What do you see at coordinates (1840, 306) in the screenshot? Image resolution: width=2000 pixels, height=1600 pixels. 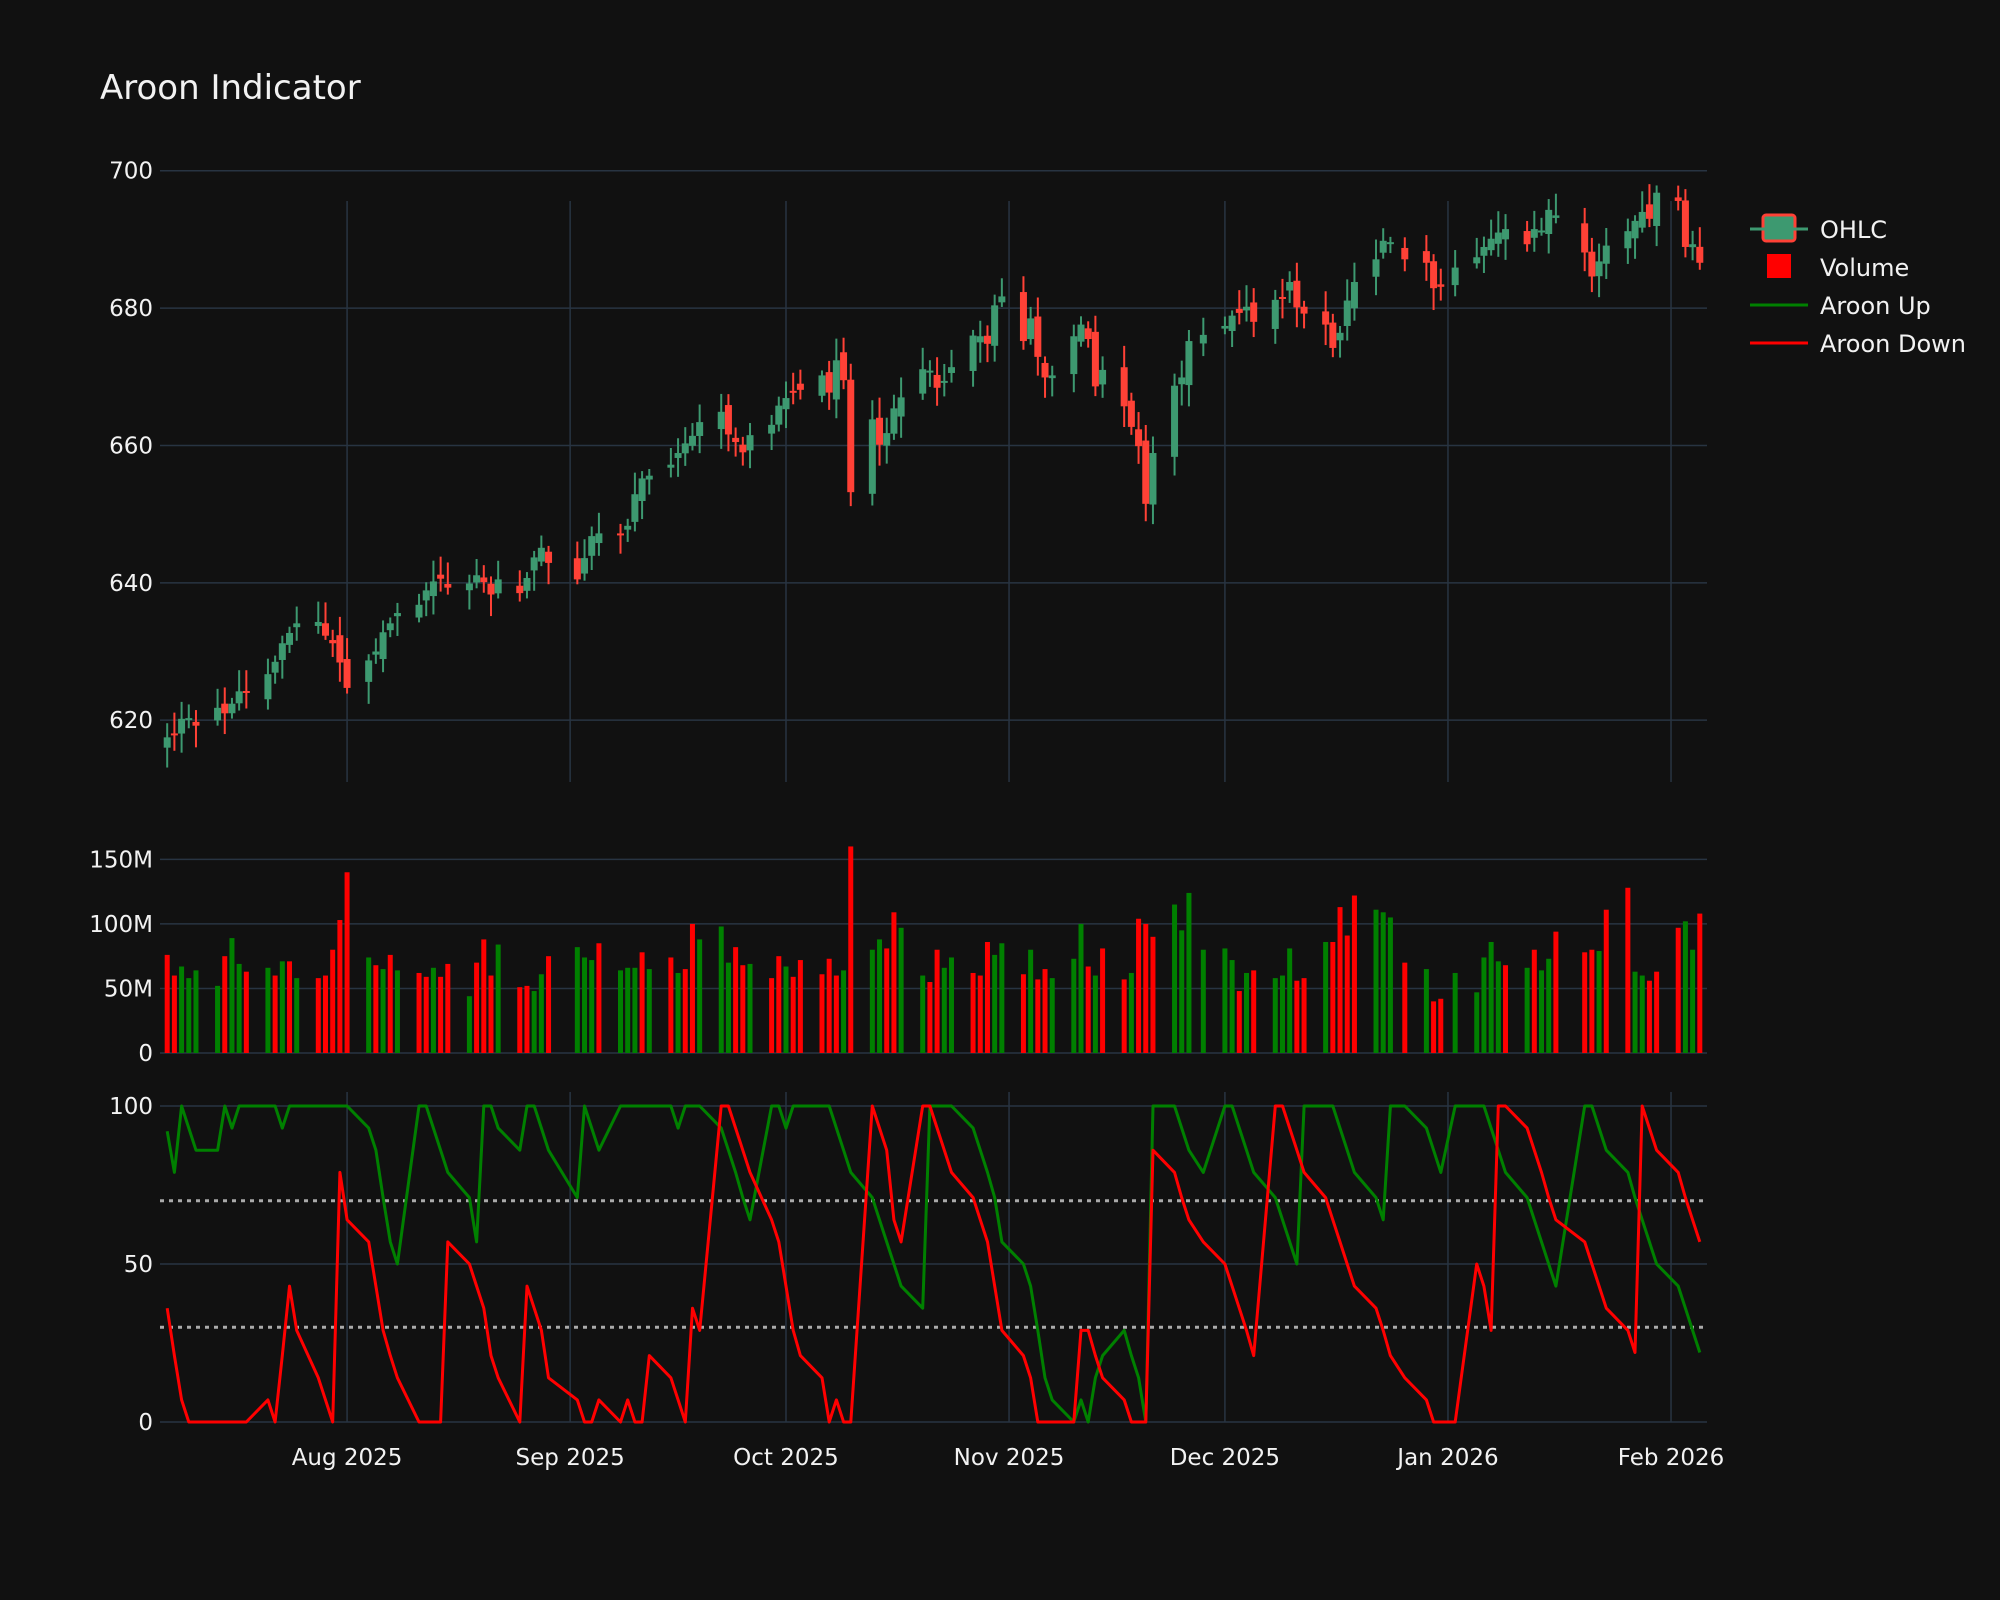 I see `legend-item-aroon-up: Aroon Up` at bounding box center [1840, 306].